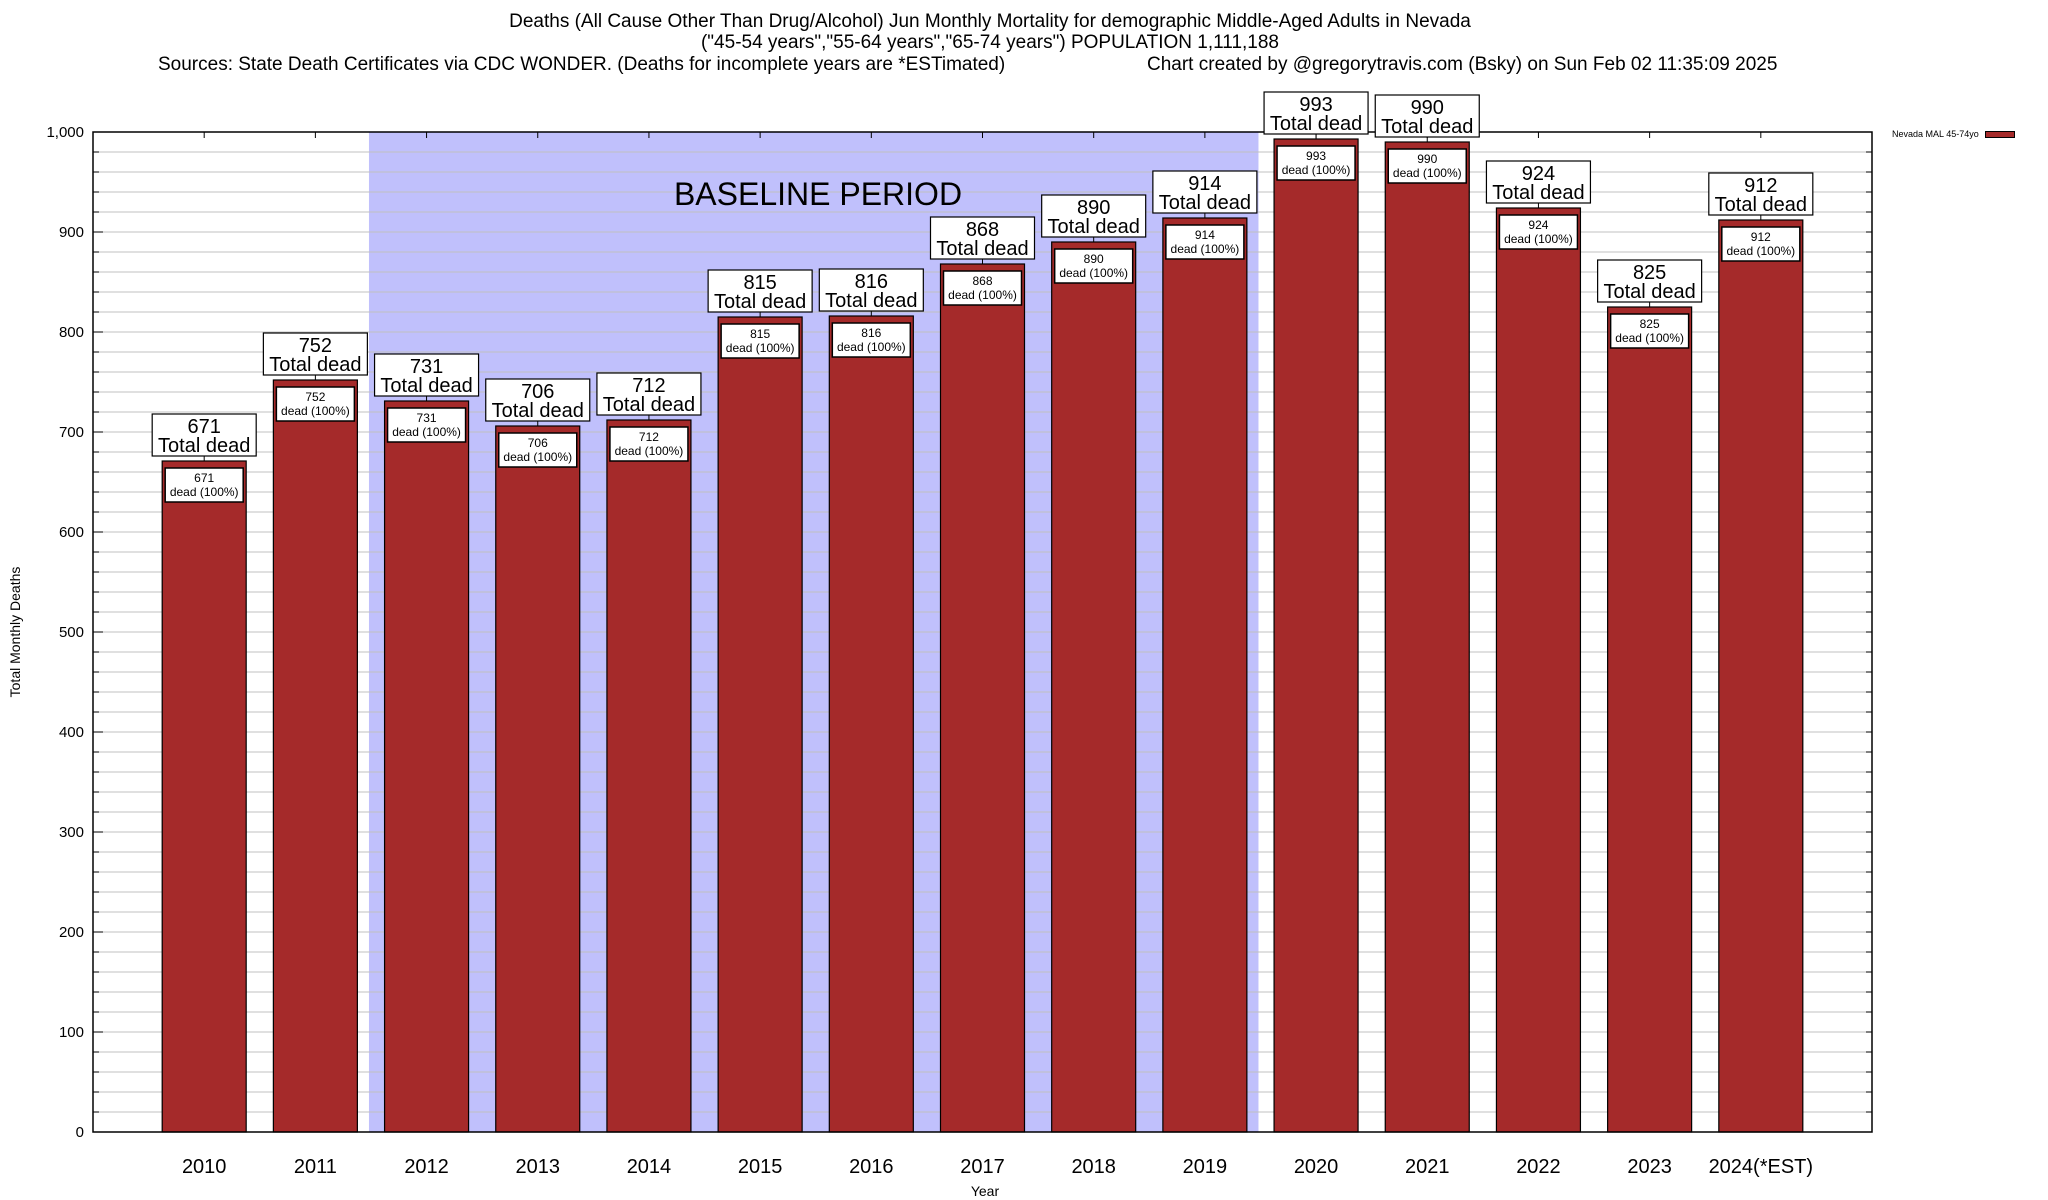 The image size is (2048, 1200). What do you see at coordinates (71, 432) in the screenshot?
I see `y-tick-label: 700` at bounding box center [71, 432].